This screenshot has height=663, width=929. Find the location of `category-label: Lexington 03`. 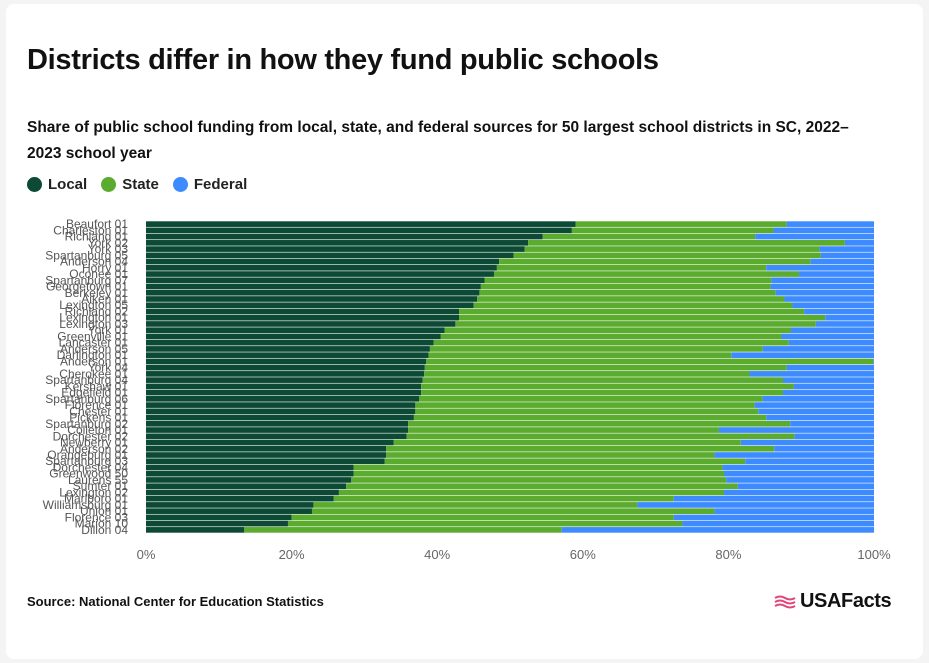

category-label: Lexington 03 is located at coordinates (93, 324).